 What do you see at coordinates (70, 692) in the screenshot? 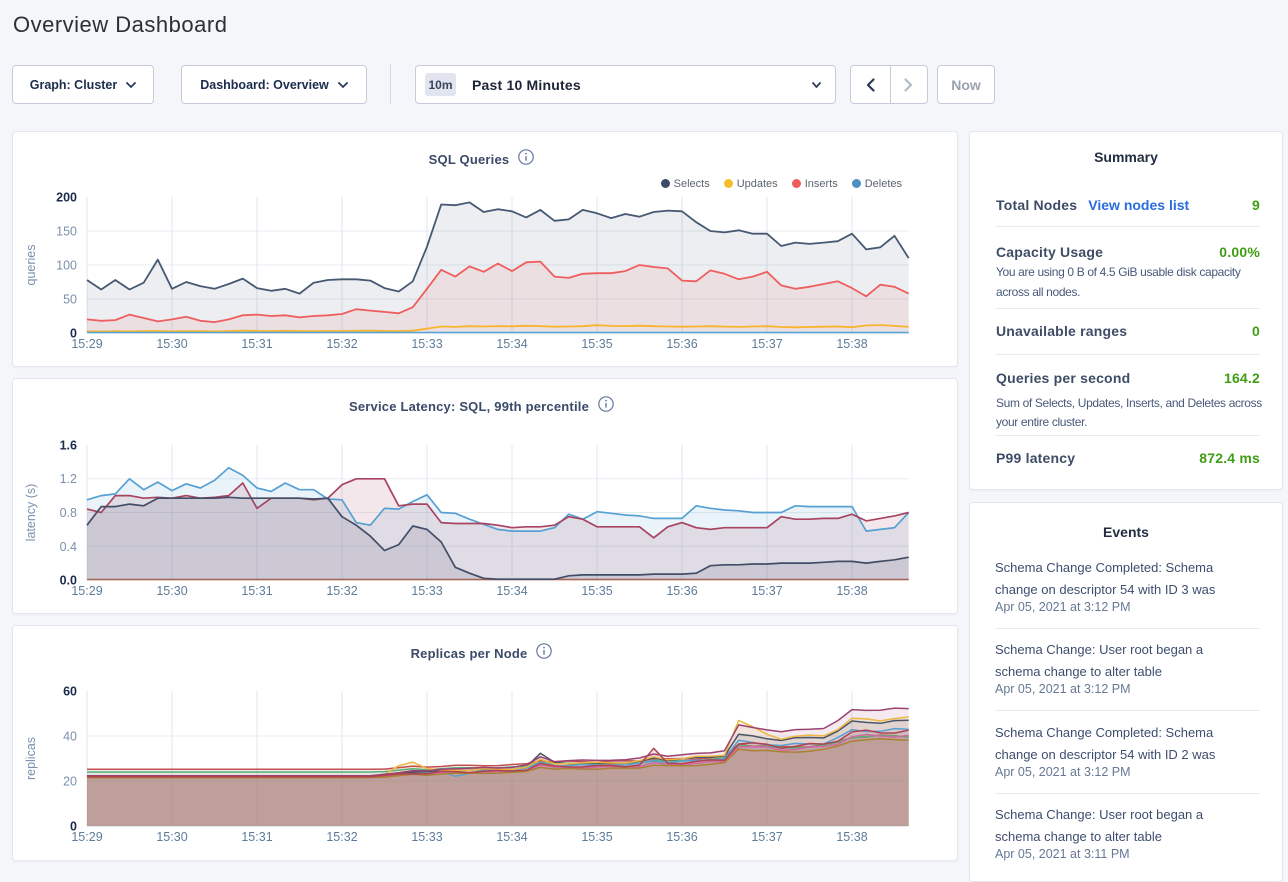
I see `svg-text: 60` at bounding box center [70, 692].